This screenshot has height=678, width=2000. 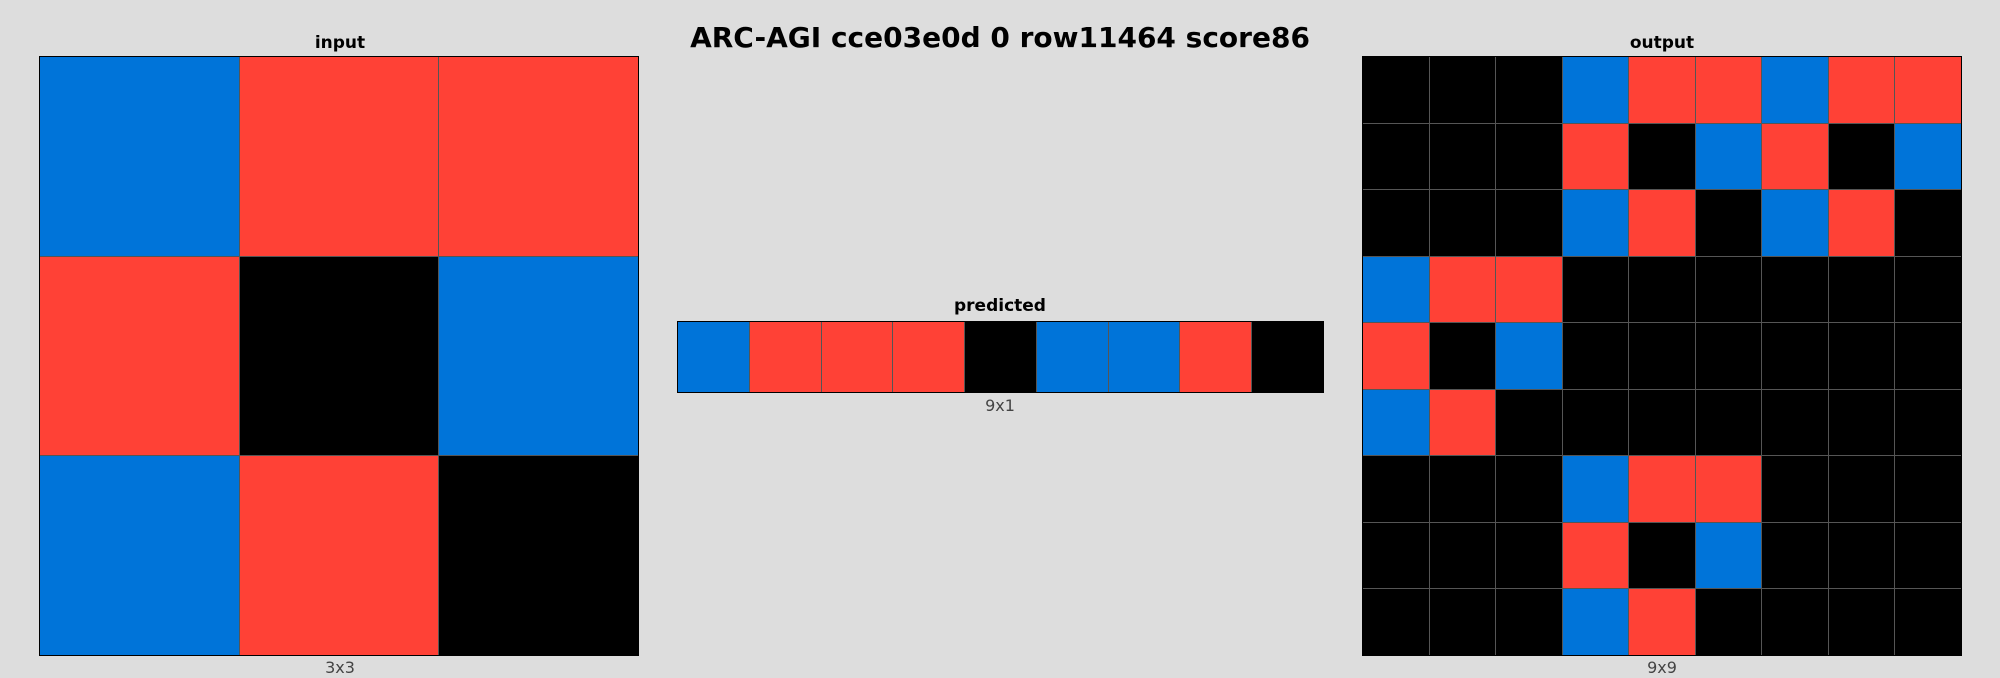 What do you see at coordinates (1529, 489) in the screenshot?
I see `output-cell-r6-c2` at bounding box center [1529, 489].